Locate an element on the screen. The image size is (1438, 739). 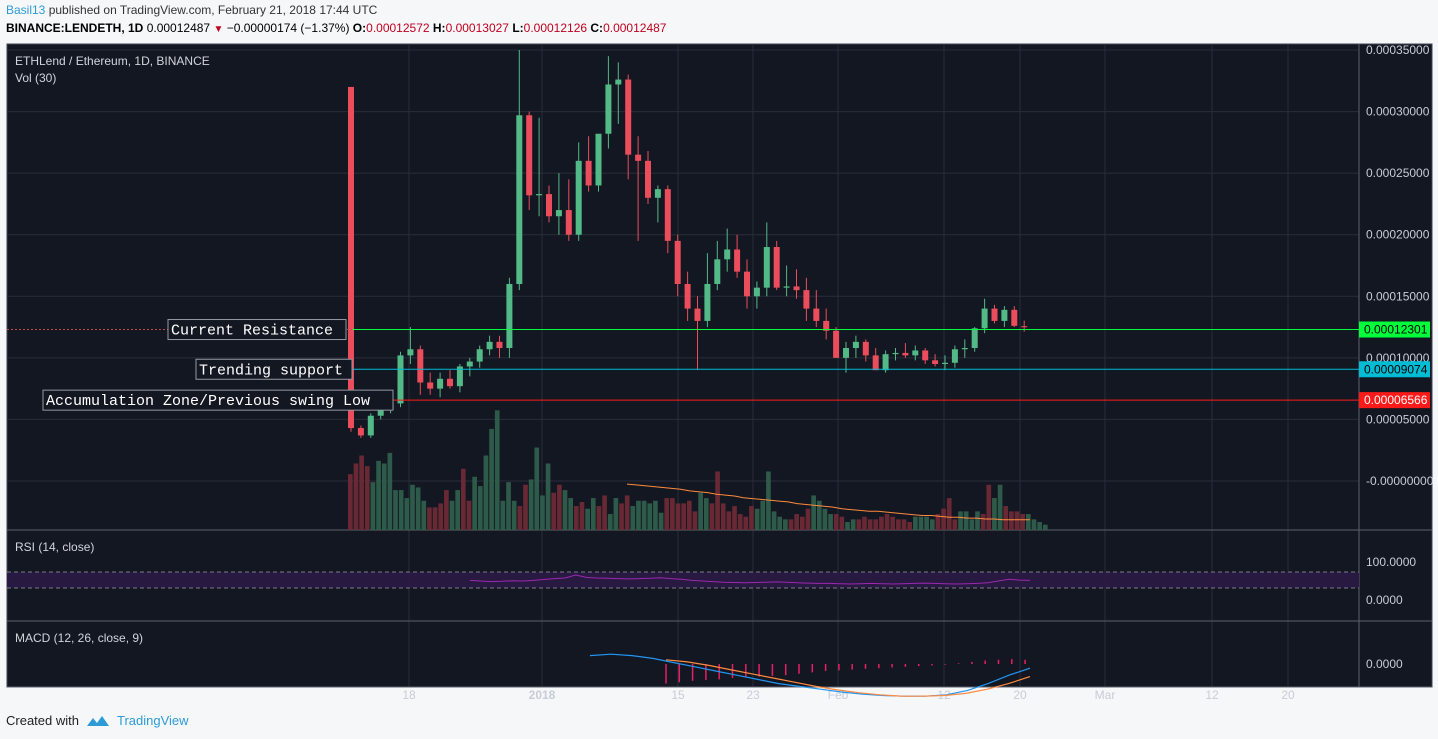
y-tick-label: 0.00005000 is located at coordinates (1398, 419).